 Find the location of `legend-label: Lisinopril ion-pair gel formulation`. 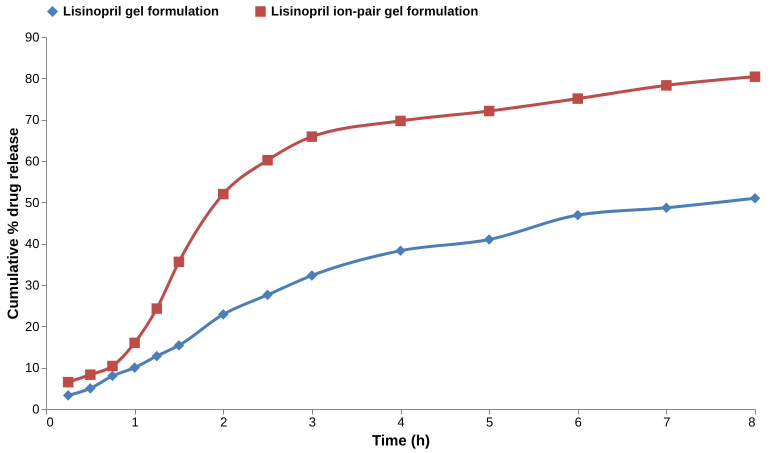

legend-label: Lisinopril ion-pair gel formulation is located at coordinates (374, 11).